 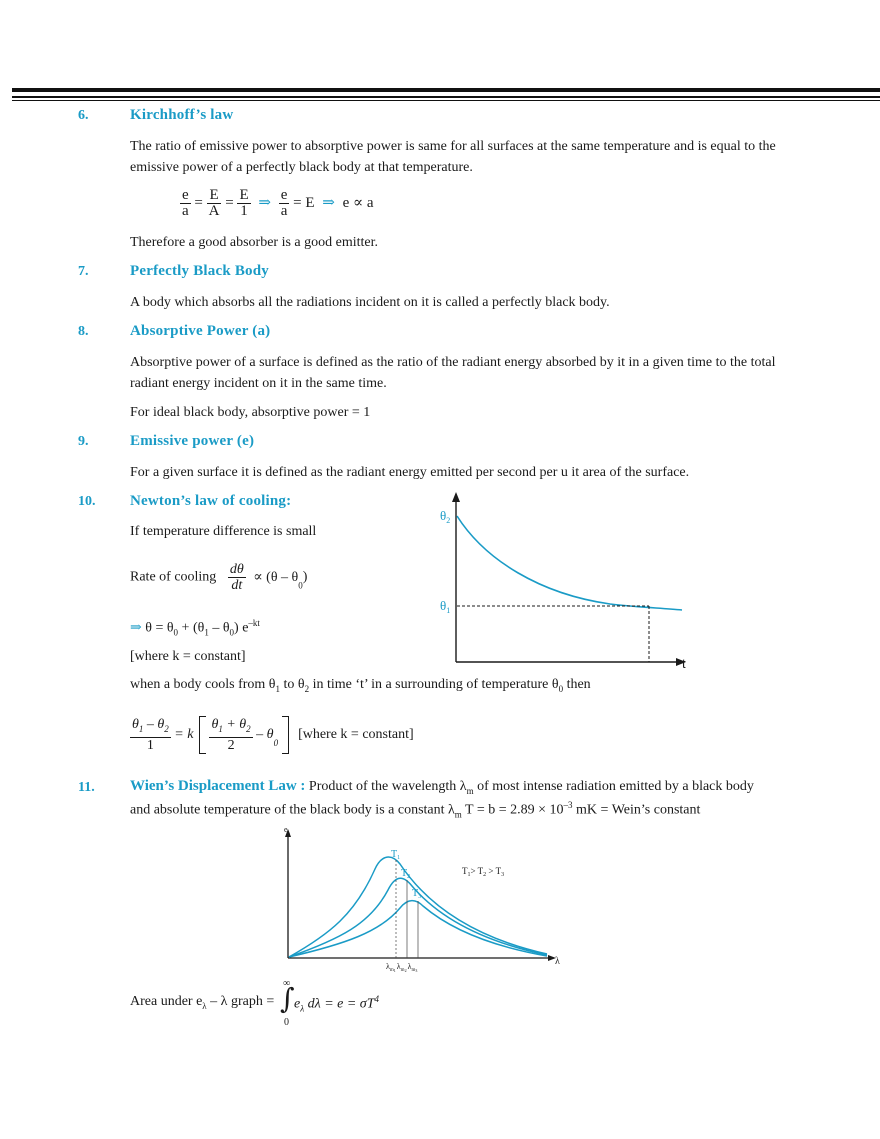 I want to click on cooling-curve, so click(x=569, y=563).